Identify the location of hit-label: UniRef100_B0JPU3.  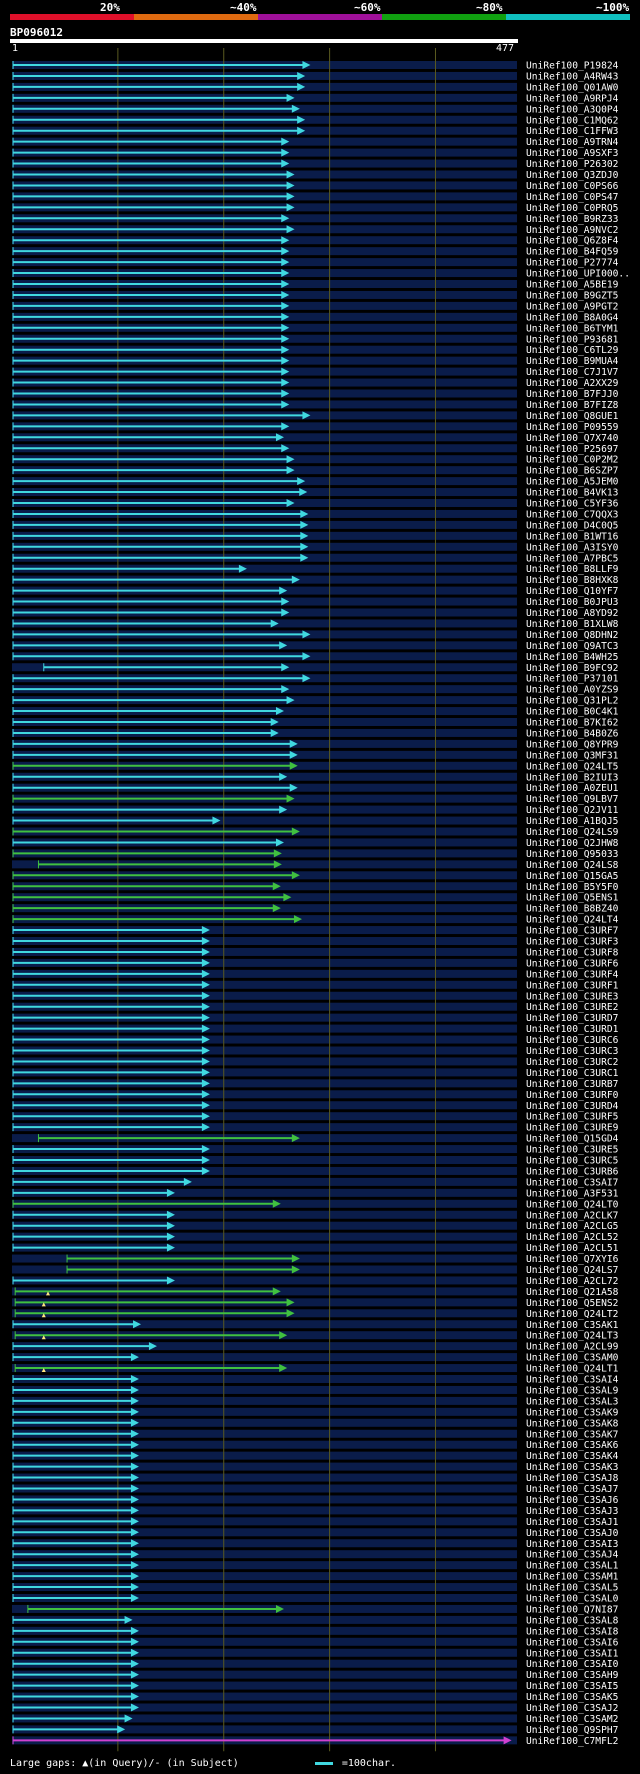
(572, 602).